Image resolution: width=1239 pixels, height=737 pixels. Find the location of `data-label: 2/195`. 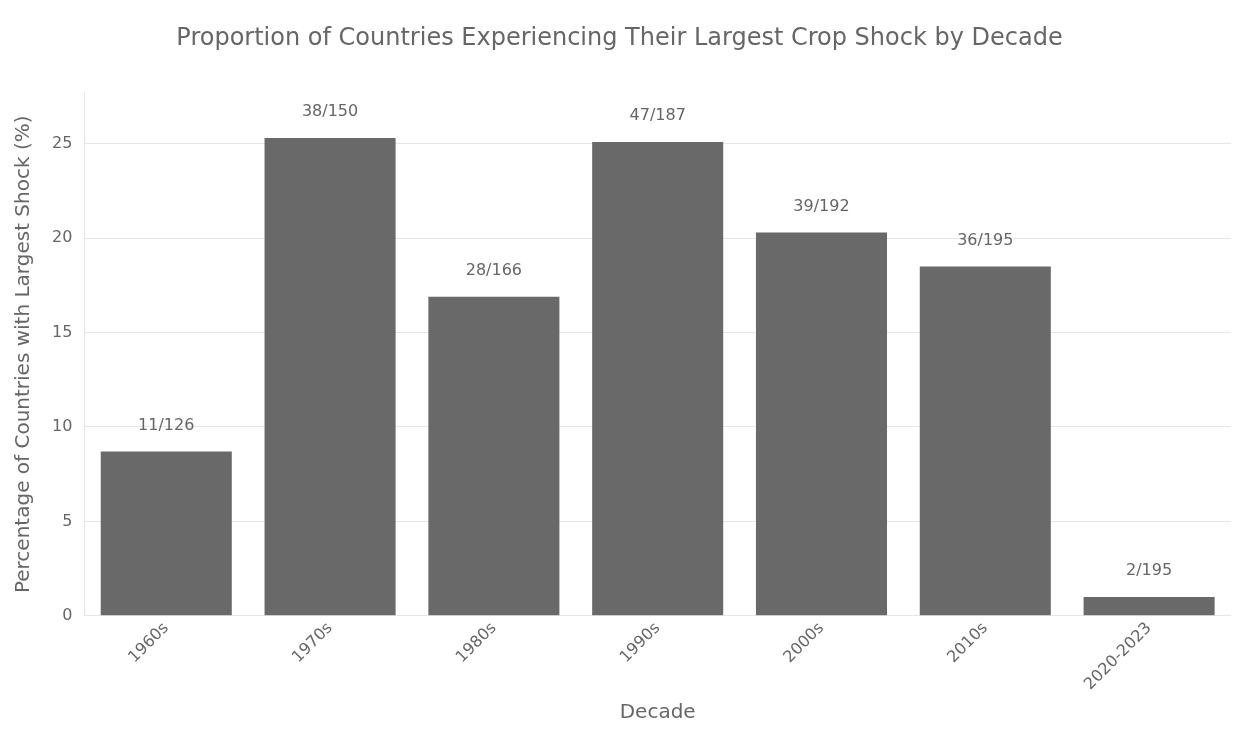

data-label: 2/195 is located at coordinates (1149, 570).